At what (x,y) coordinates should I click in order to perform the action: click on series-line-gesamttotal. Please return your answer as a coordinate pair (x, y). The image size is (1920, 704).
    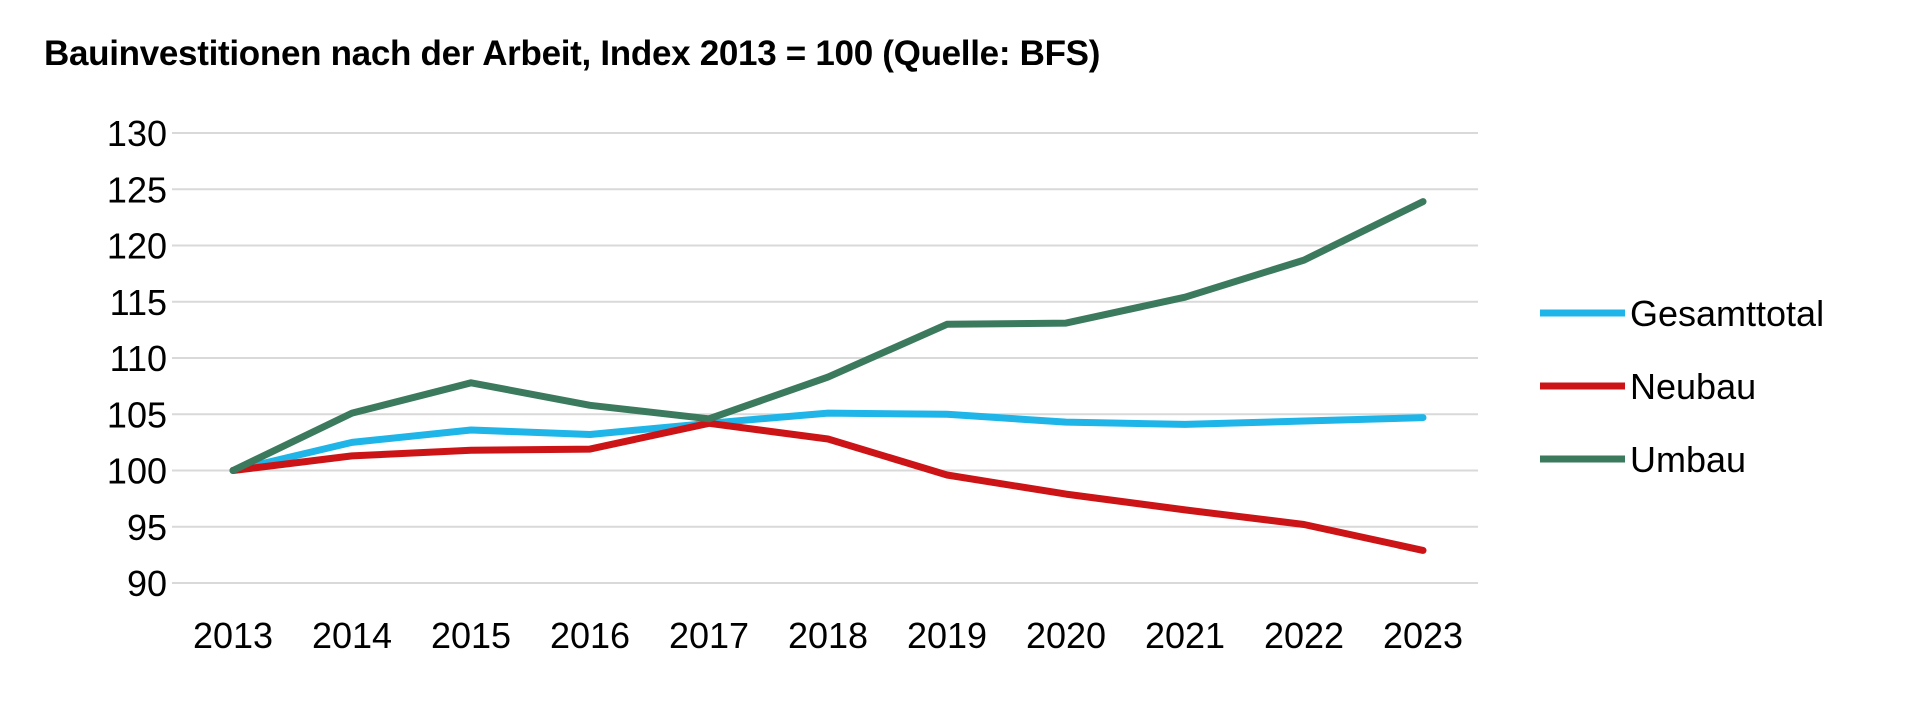
    Looking at the image, I should click on (828, 441).